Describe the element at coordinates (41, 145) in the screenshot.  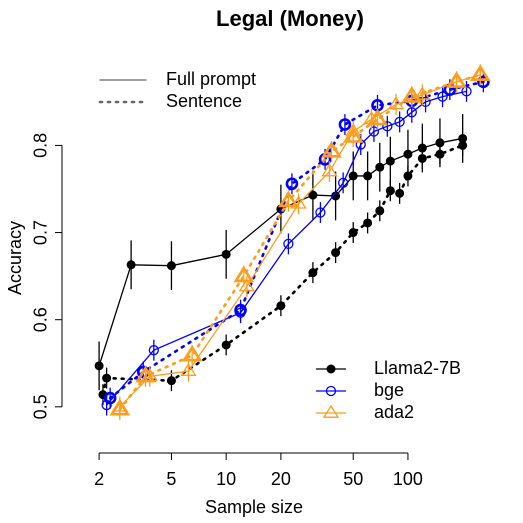
I see `y-tick-label: 0.8` at that location.